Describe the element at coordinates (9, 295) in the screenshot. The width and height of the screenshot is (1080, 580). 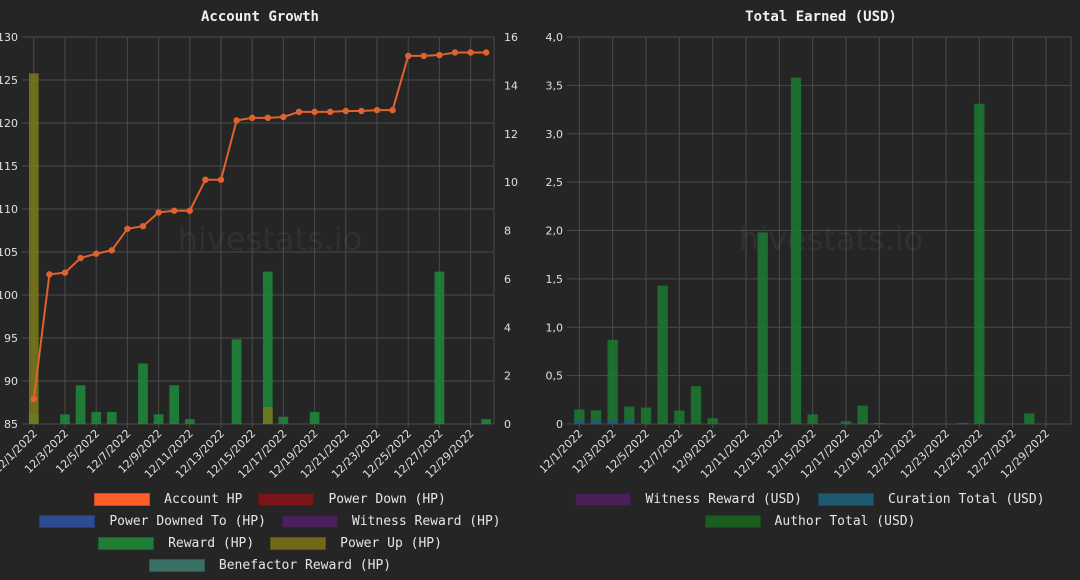
I see `y-tick-label: 100` at that location.